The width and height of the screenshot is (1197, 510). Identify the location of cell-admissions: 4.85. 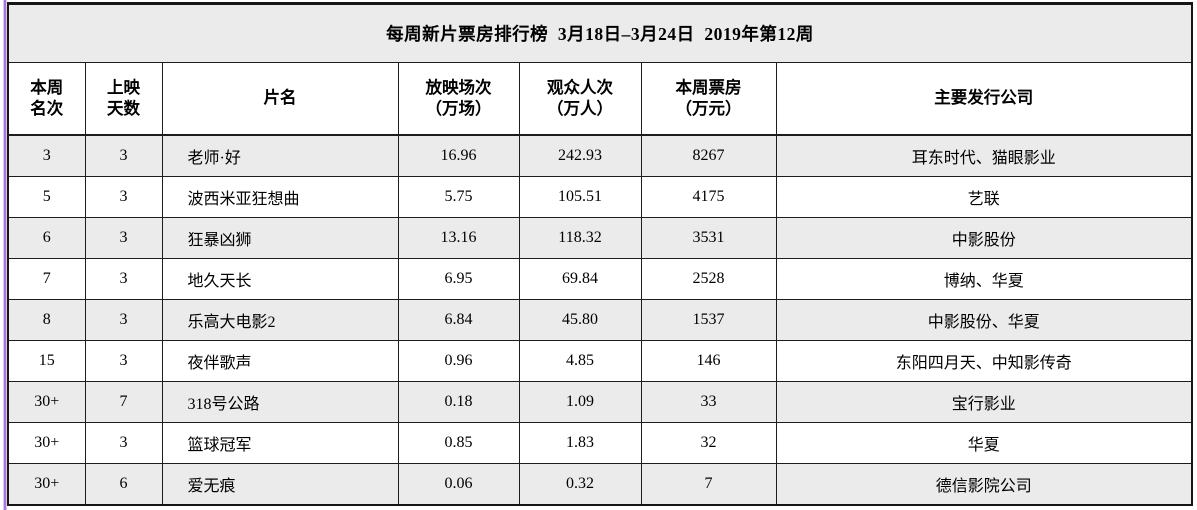
(580, 361).